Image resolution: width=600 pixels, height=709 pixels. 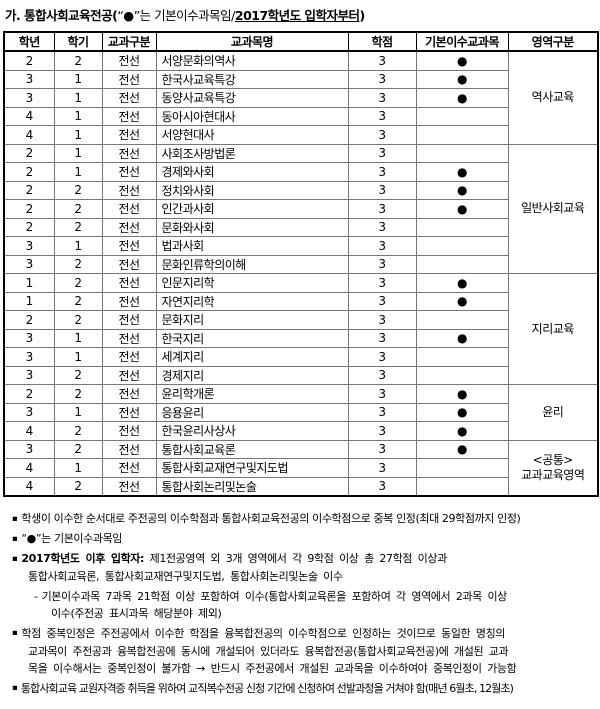 What do you see at coordinates (302, 614) in the screenshot?
I see `note-line: 이수(주전공 표시과목 해당분야 제외)` at bounding box center [302, 614].